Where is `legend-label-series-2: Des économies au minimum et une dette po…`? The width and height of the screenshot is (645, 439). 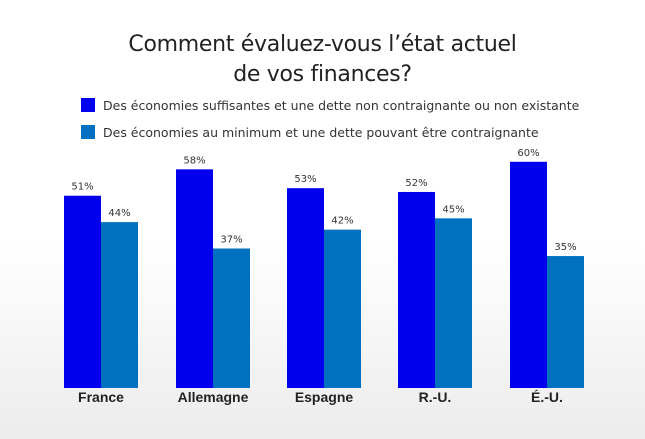 legend-label-series-2: Des économies au minimum et une dette po… is located at coordinates (321, 132).